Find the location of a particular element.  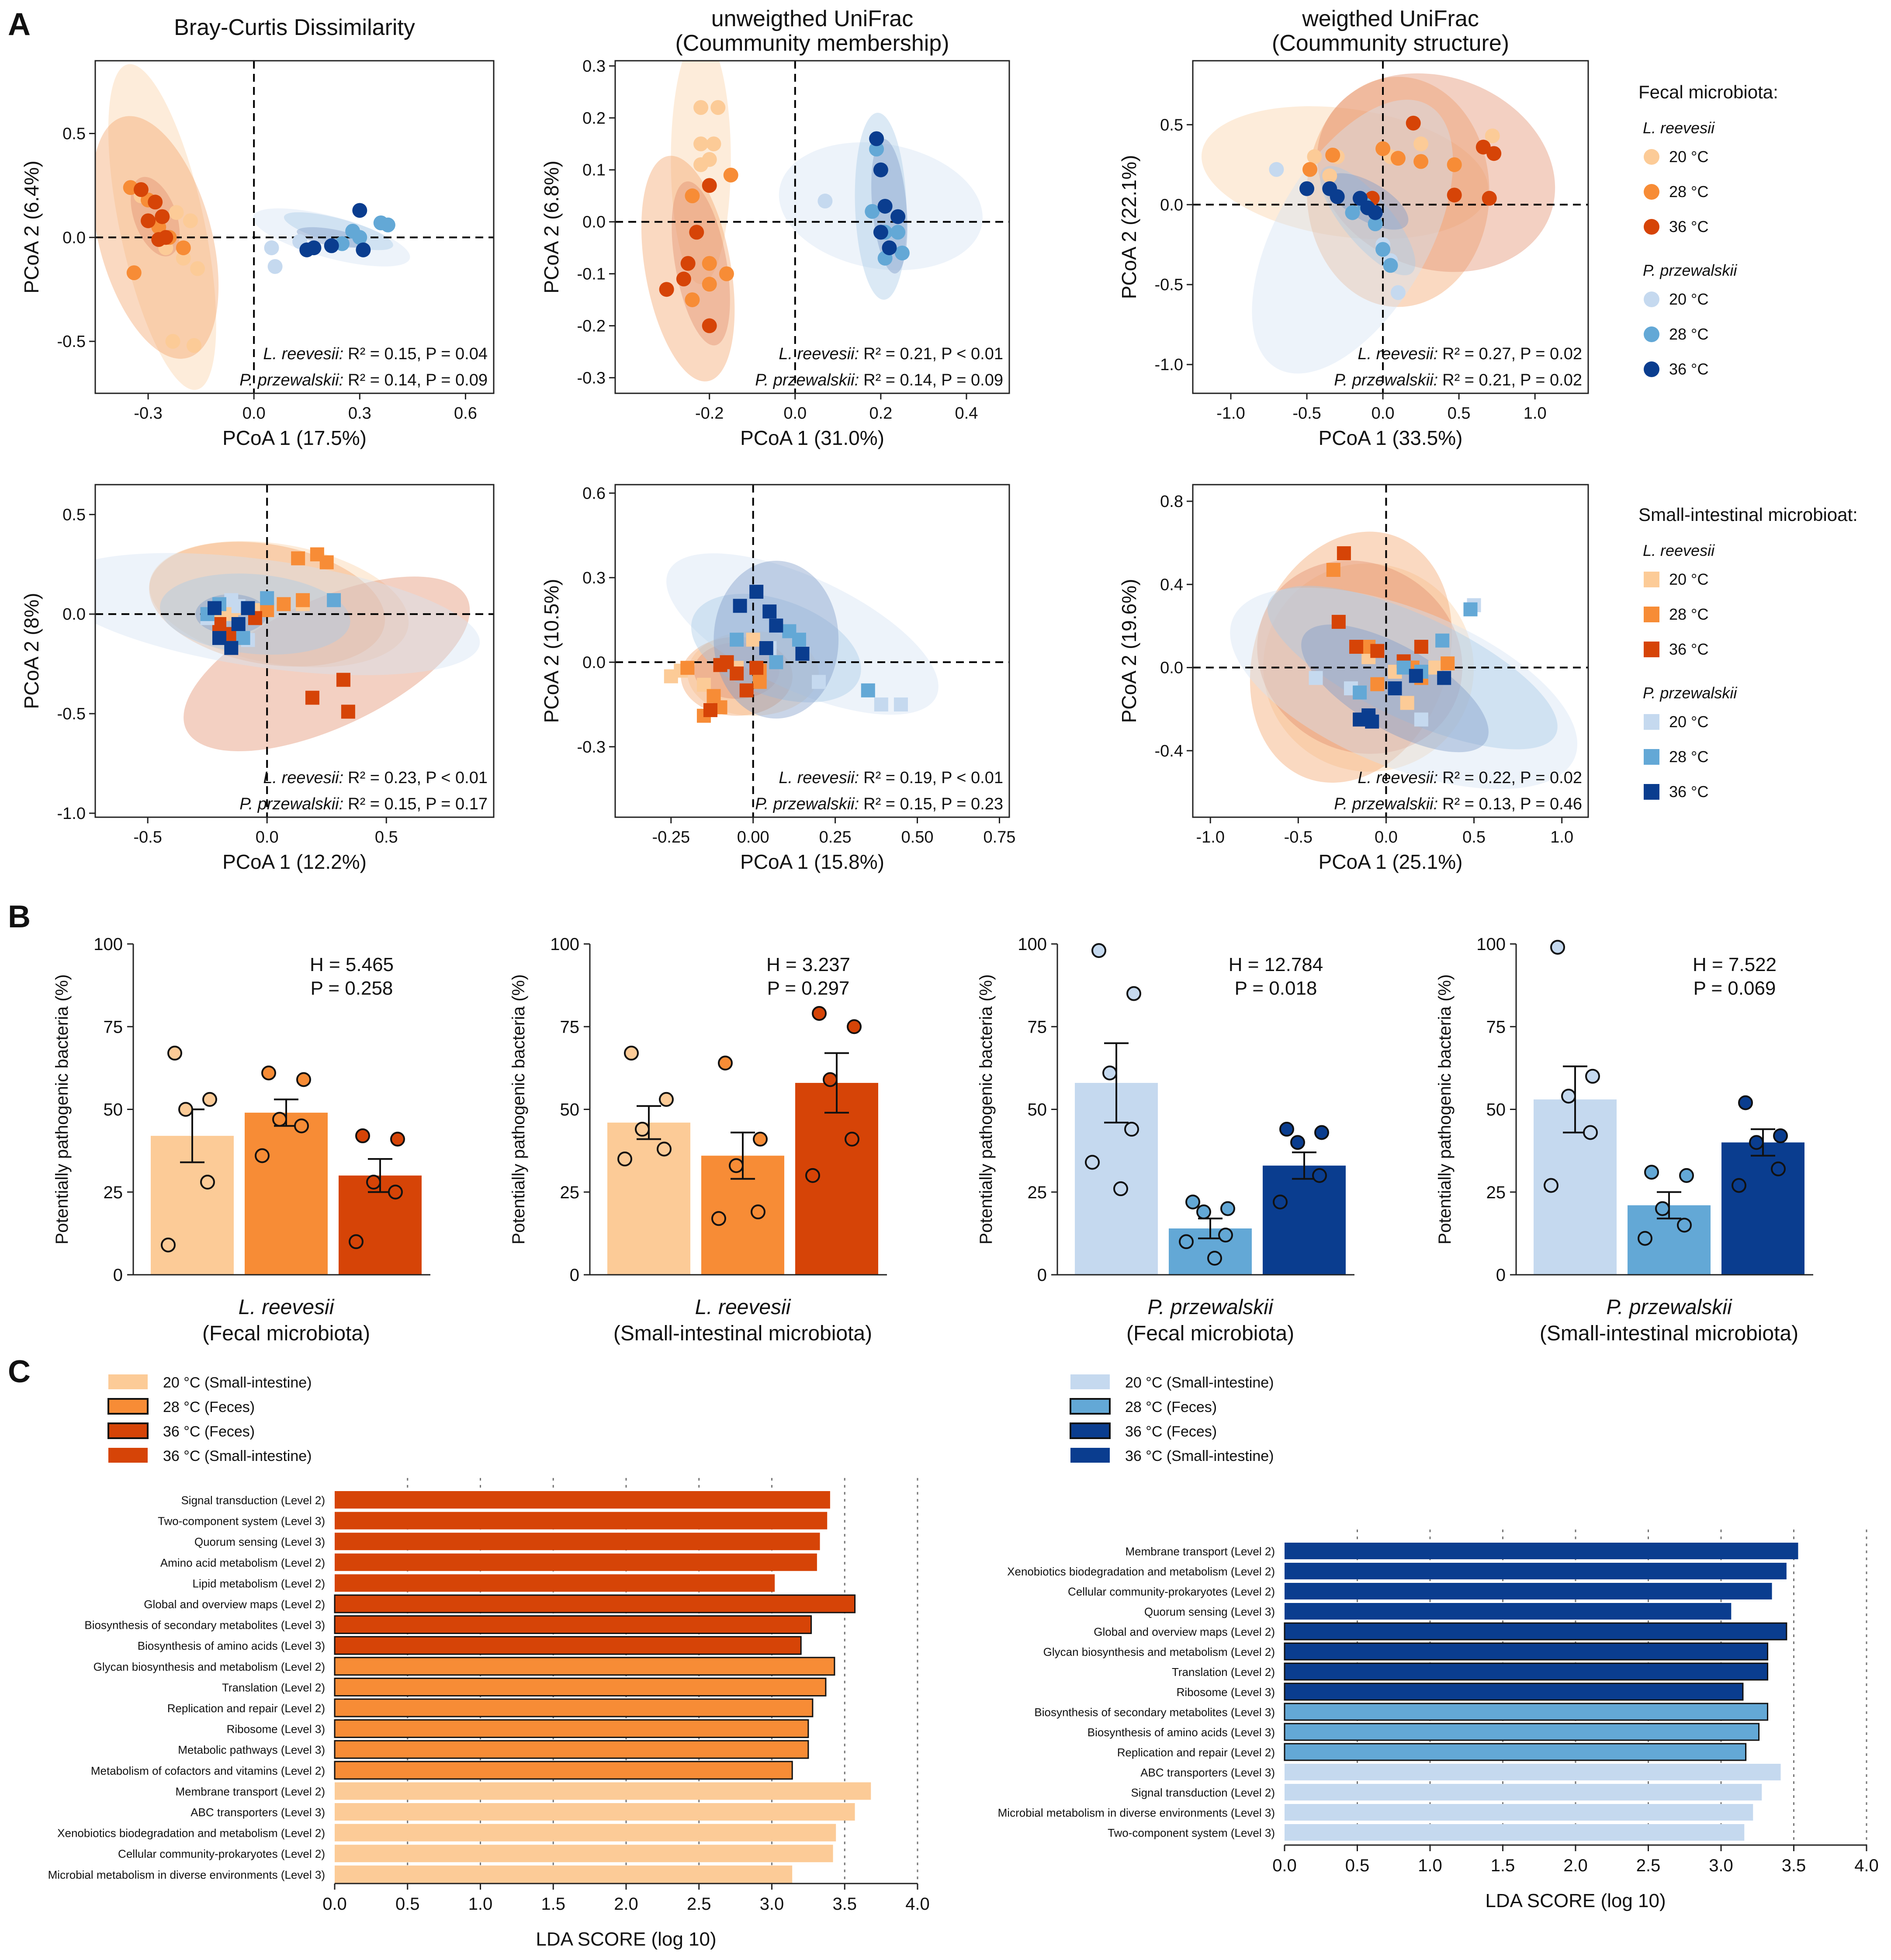

stat-r2: R² = 0.27, is located at coordinates (1479, 354).